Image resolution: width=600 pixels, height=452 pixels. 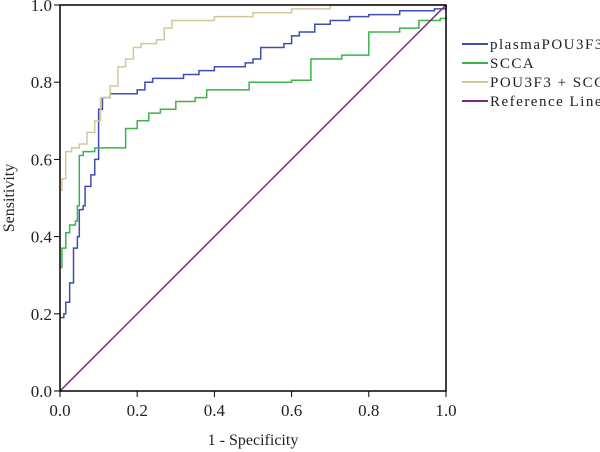 What do you see at coordinates (368, 410) in the screenshot?
I see `x-tick-label: 0.8` at bounding box center [368, 410].